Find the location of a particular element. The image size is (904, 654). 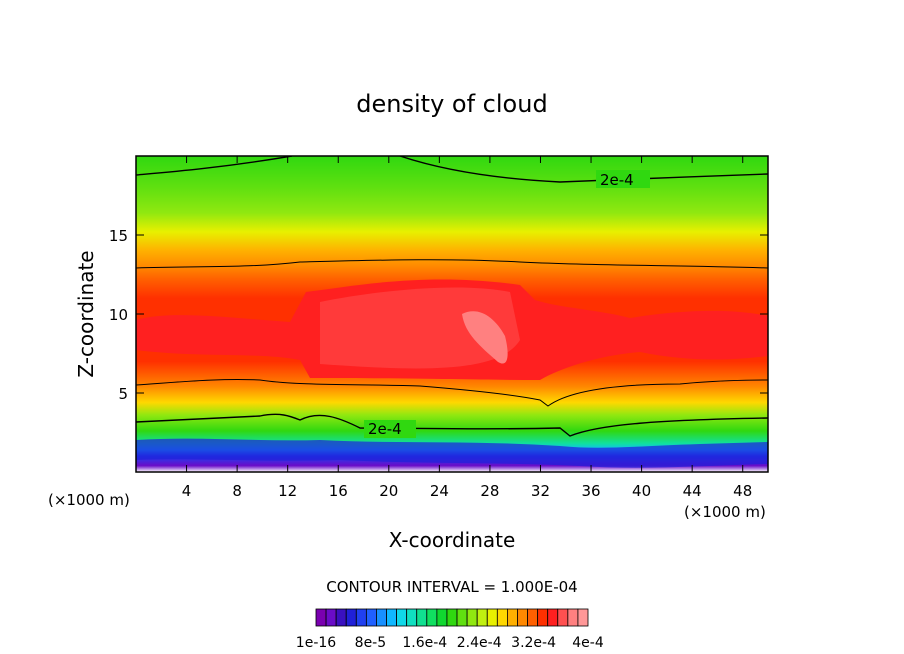

x-axis-title: X-coordinate is located at coordinates (452, 540).